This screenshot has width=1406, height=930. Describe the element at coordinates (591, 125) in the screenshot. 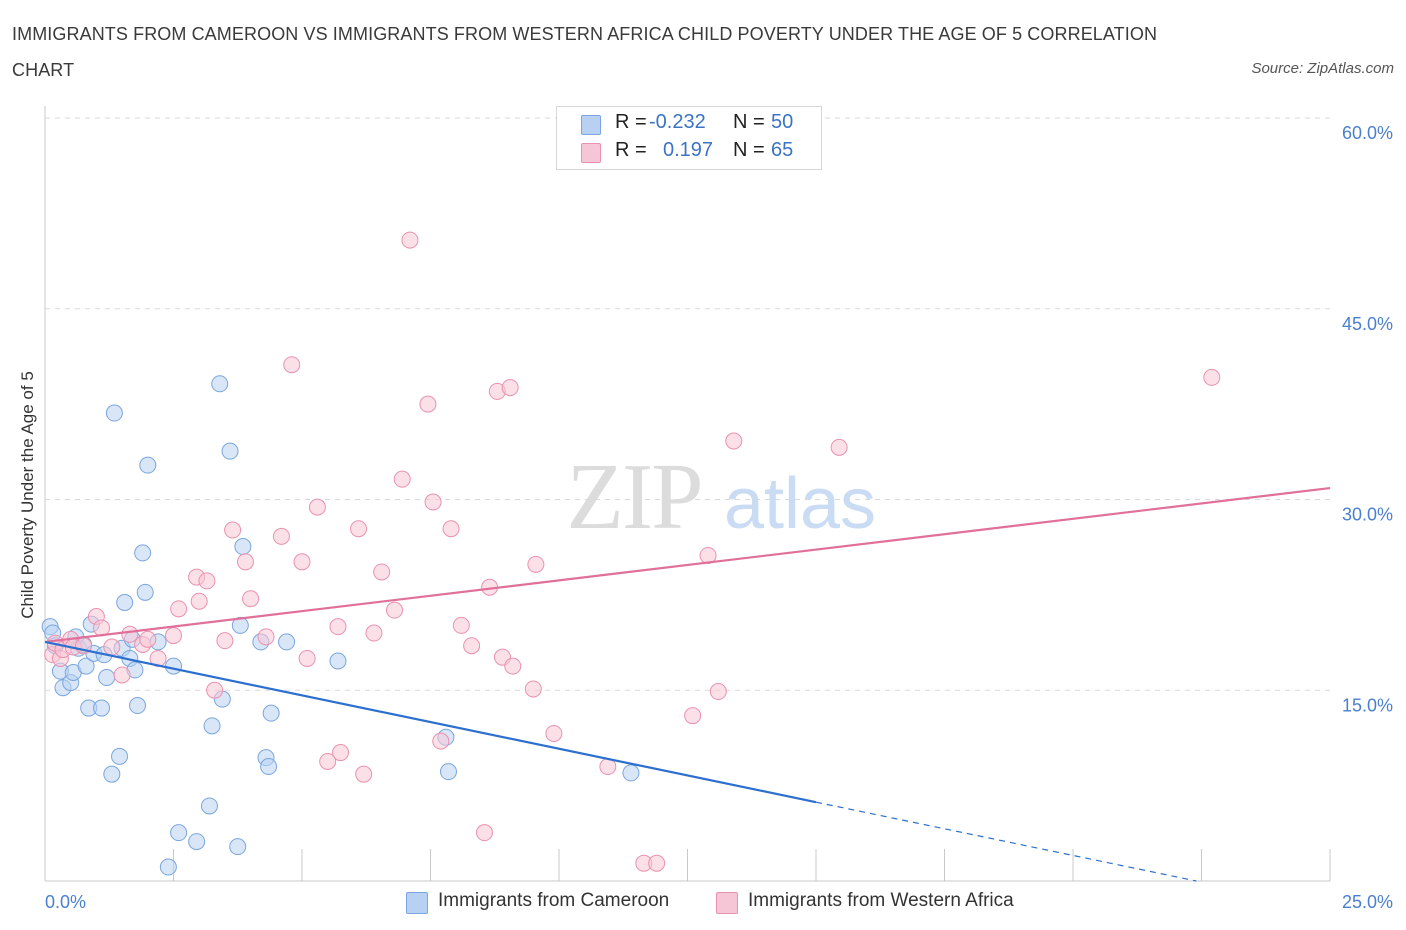

I see `legend-swatch-blue` at that location.